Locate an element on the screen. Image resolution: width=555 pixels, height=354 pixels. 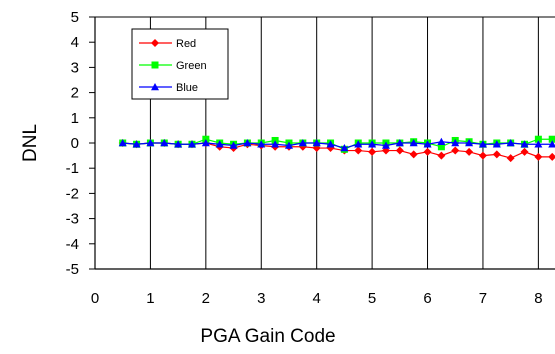
series-layer is located at coordinates (336, 149).